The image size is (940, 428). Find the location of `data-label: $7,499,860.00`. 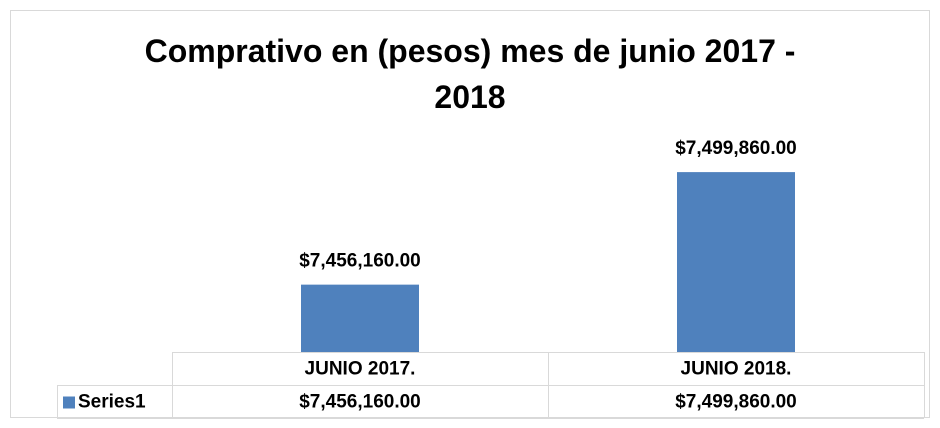

data-label: $7,499,860.00 is located at coordinates (736, 148).